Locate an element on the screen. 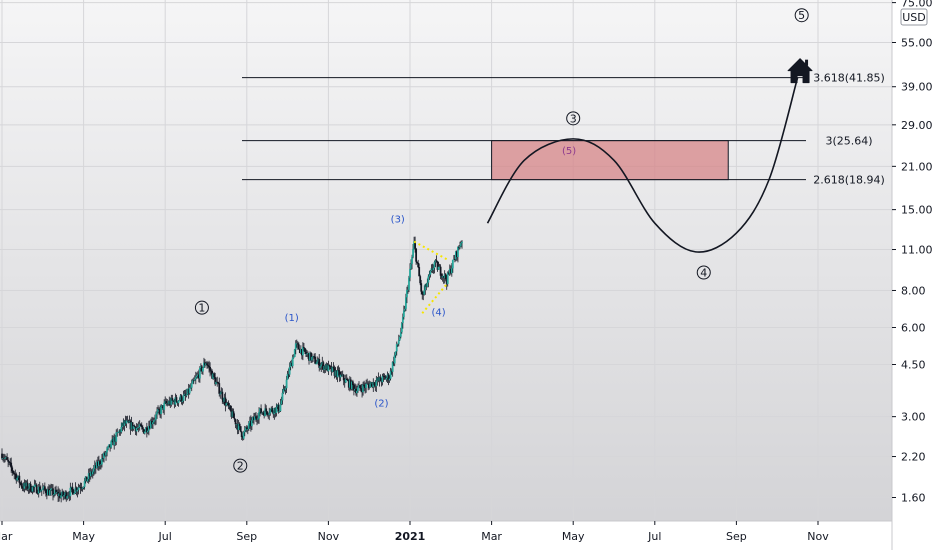 Image resolution: width=932 pixels, height=550 pixels. x-tick-label: Nov is located at coordinates (329, 536).